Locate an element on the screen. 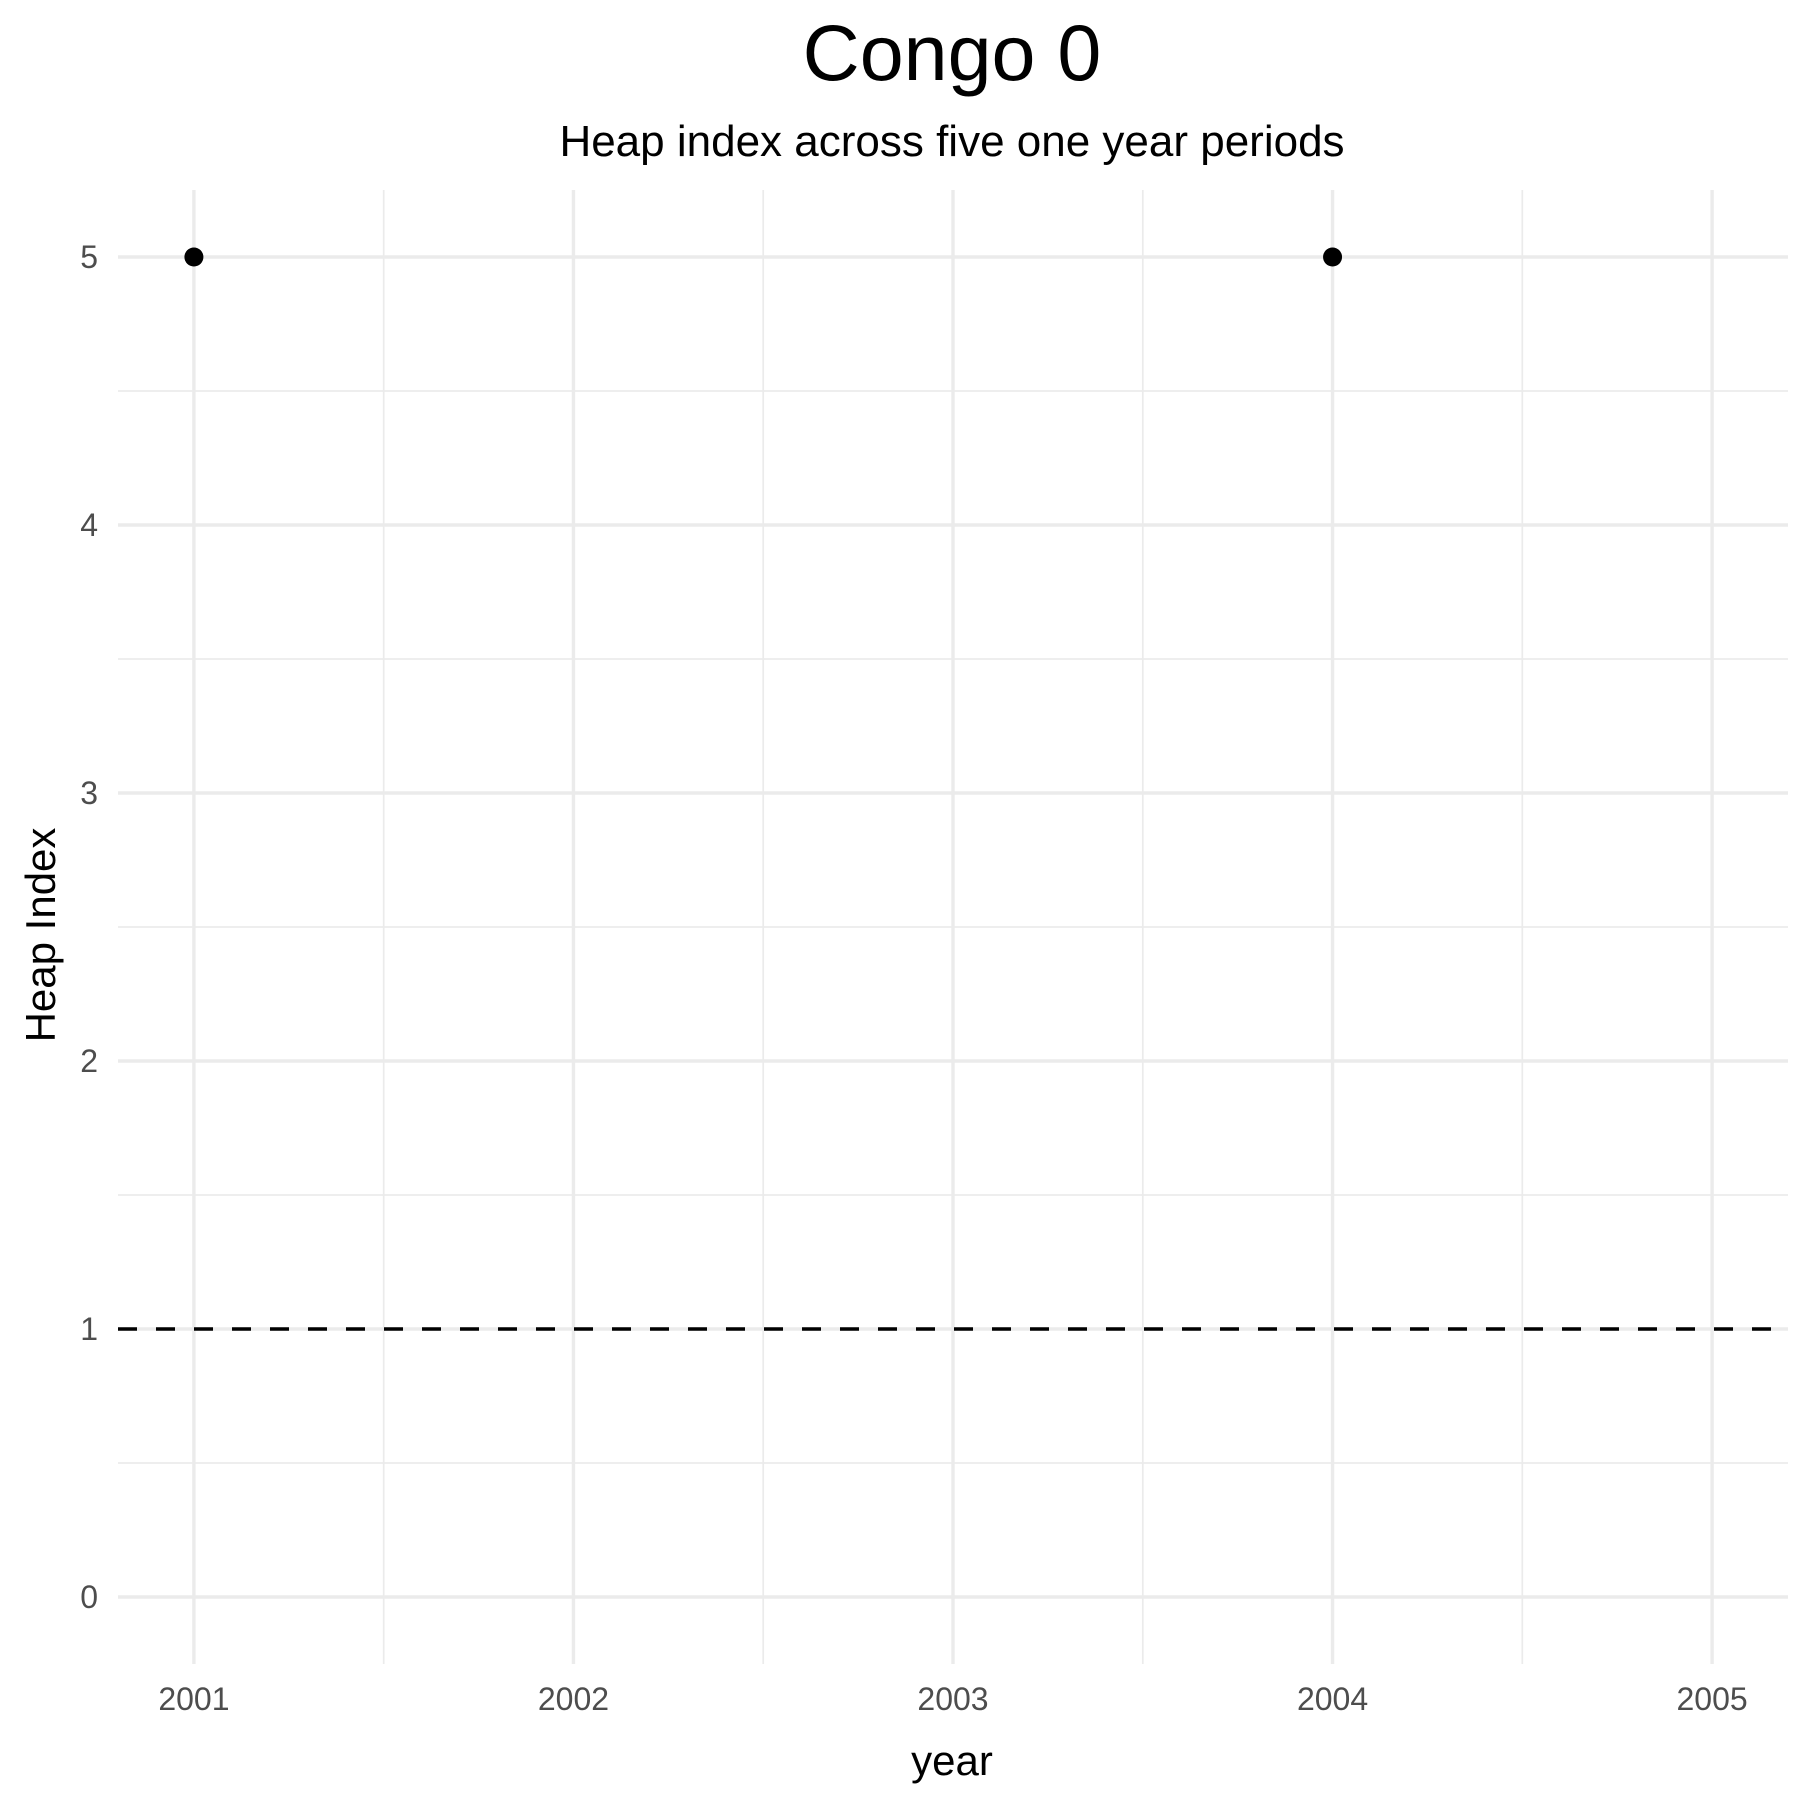 The image size is (1800, 1800). chart-subtitle: Heap index across five one year periods is located at coordinates (951, 141).